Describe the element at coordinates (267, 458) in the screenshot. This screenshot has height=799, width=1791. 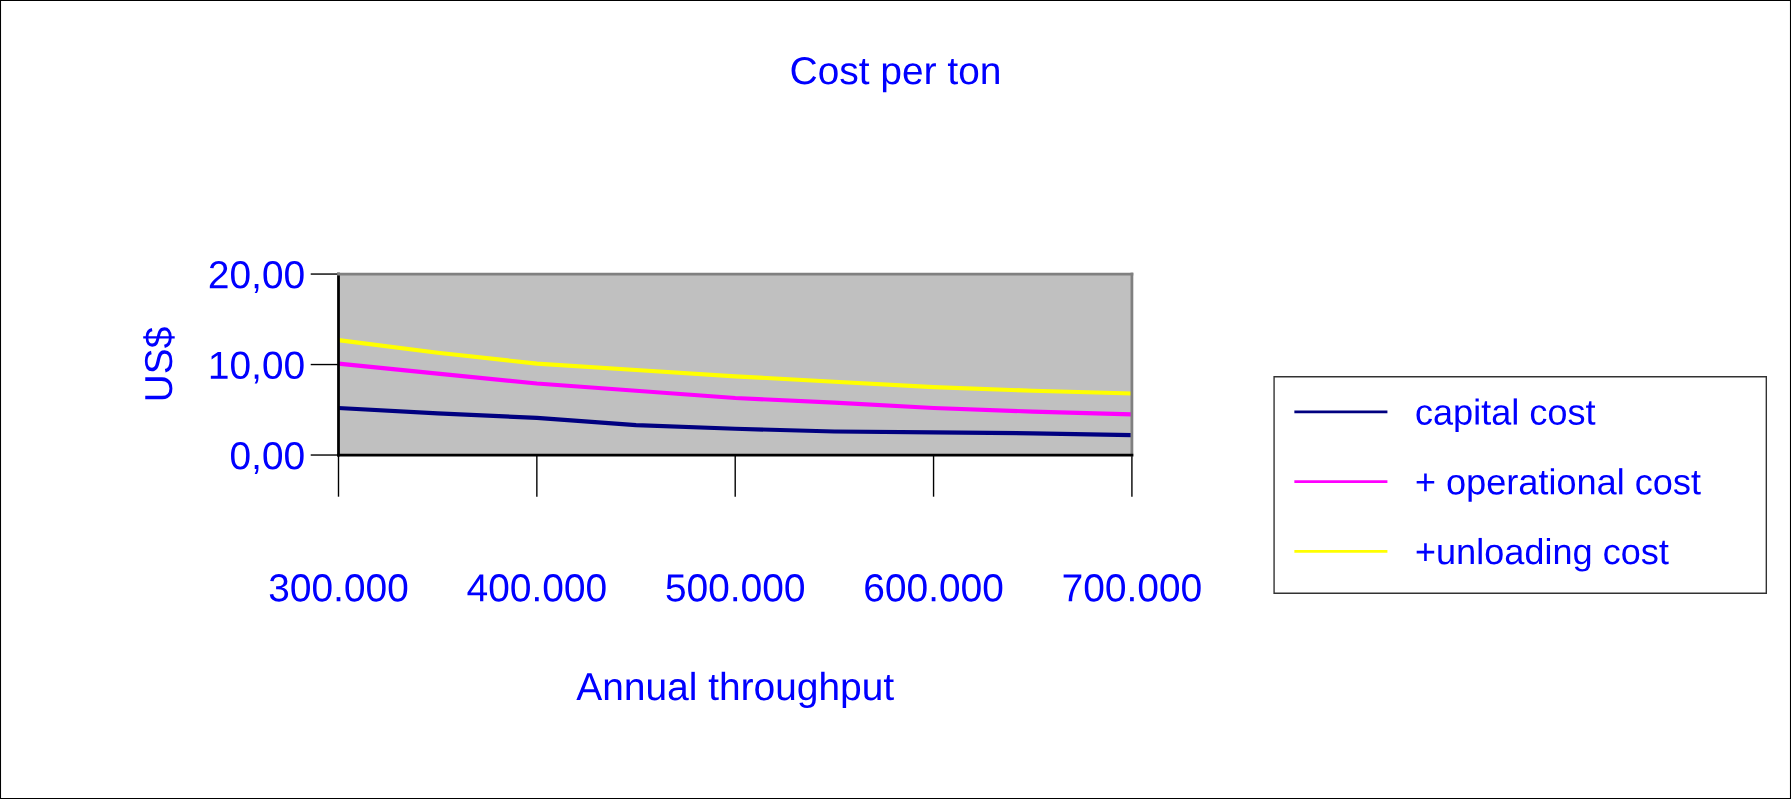
I see `y-tick-label: 0,00` at that location.